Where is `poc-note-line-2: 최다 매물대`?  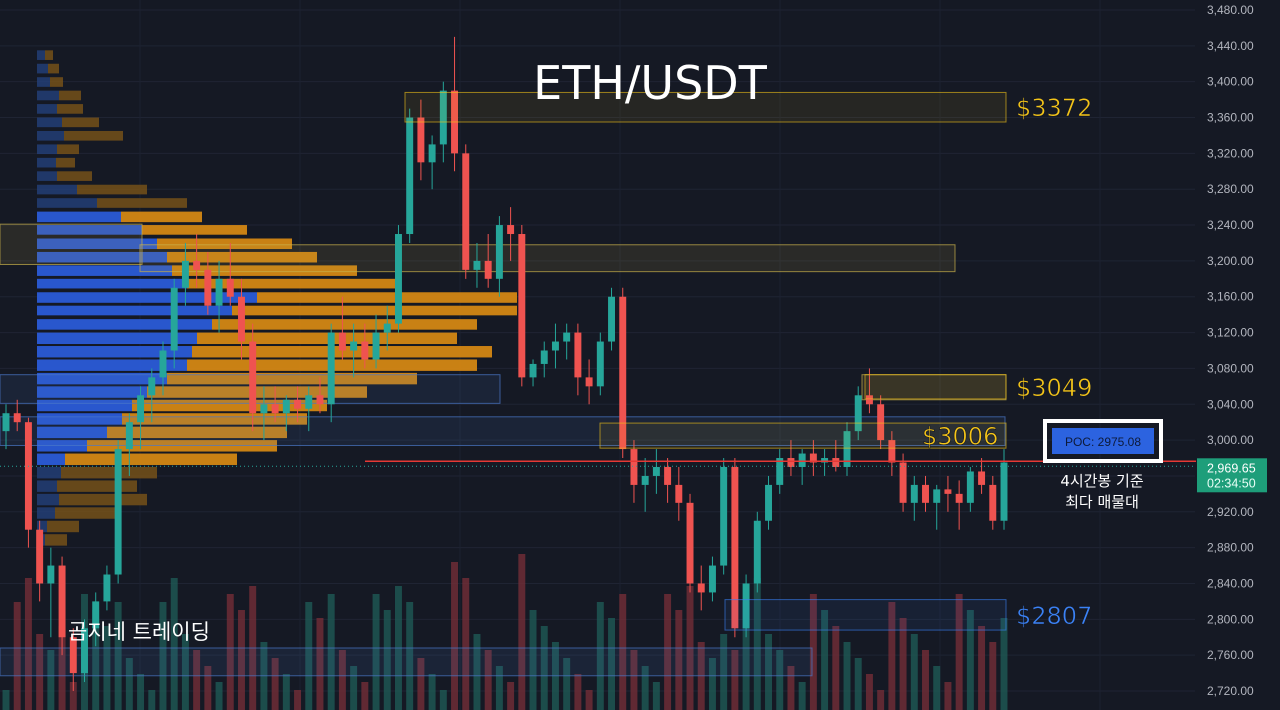 poc-note-line-2: 최다 매물대 is located at coordinates (1102, 502).